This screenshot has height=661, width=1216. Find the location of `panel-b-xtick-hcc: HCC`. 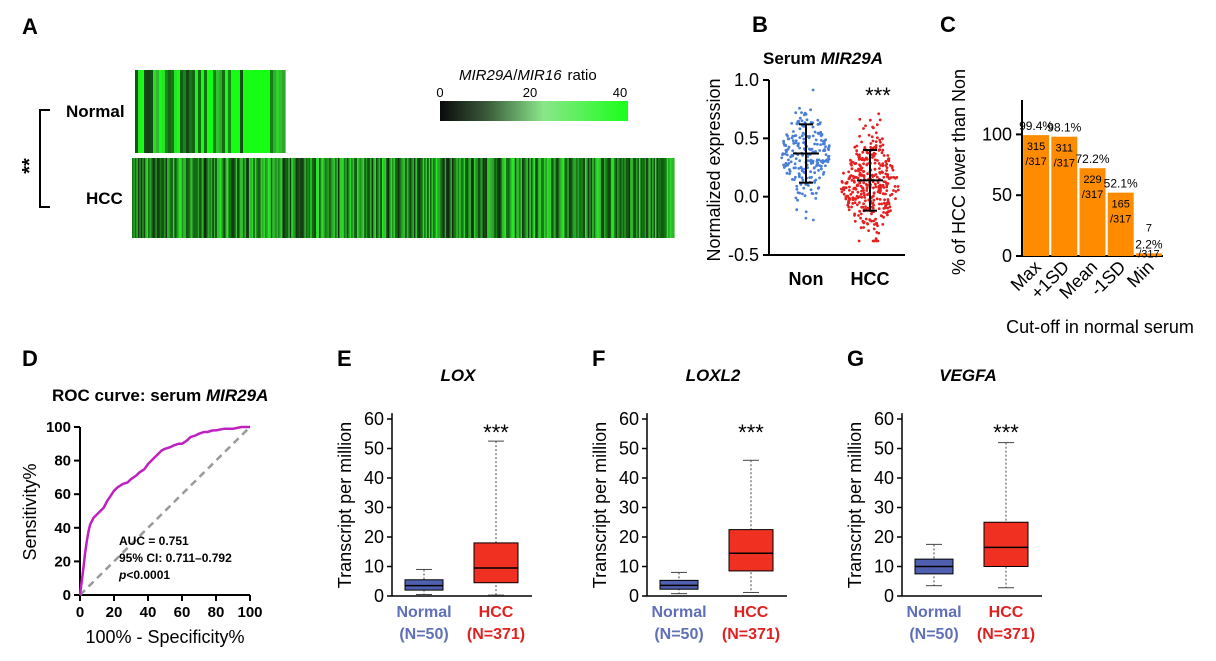

panel-b-xtick-hcc: HCC is located at coordinates (870, 279).